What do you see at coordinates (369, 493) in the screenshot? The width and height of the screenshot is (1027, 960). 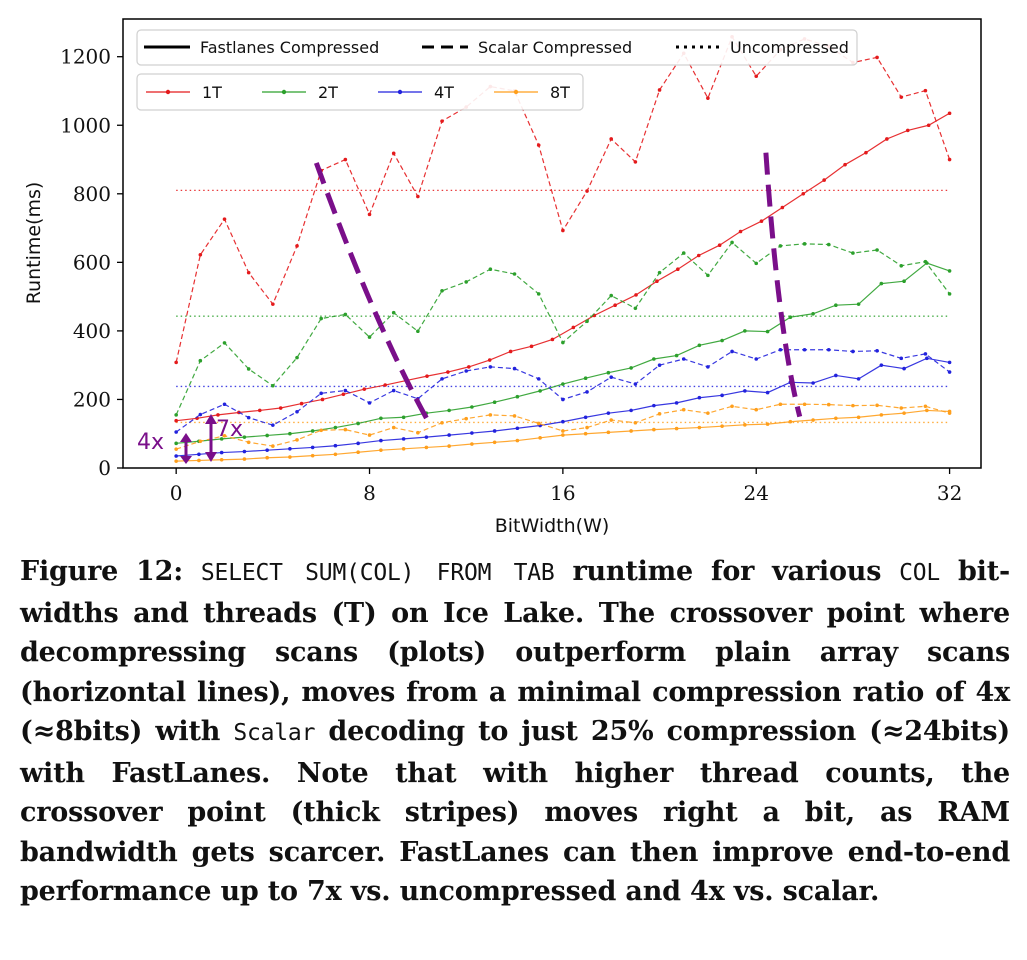 I see `x-tick-label: 8` at bounding box center [369, 493].